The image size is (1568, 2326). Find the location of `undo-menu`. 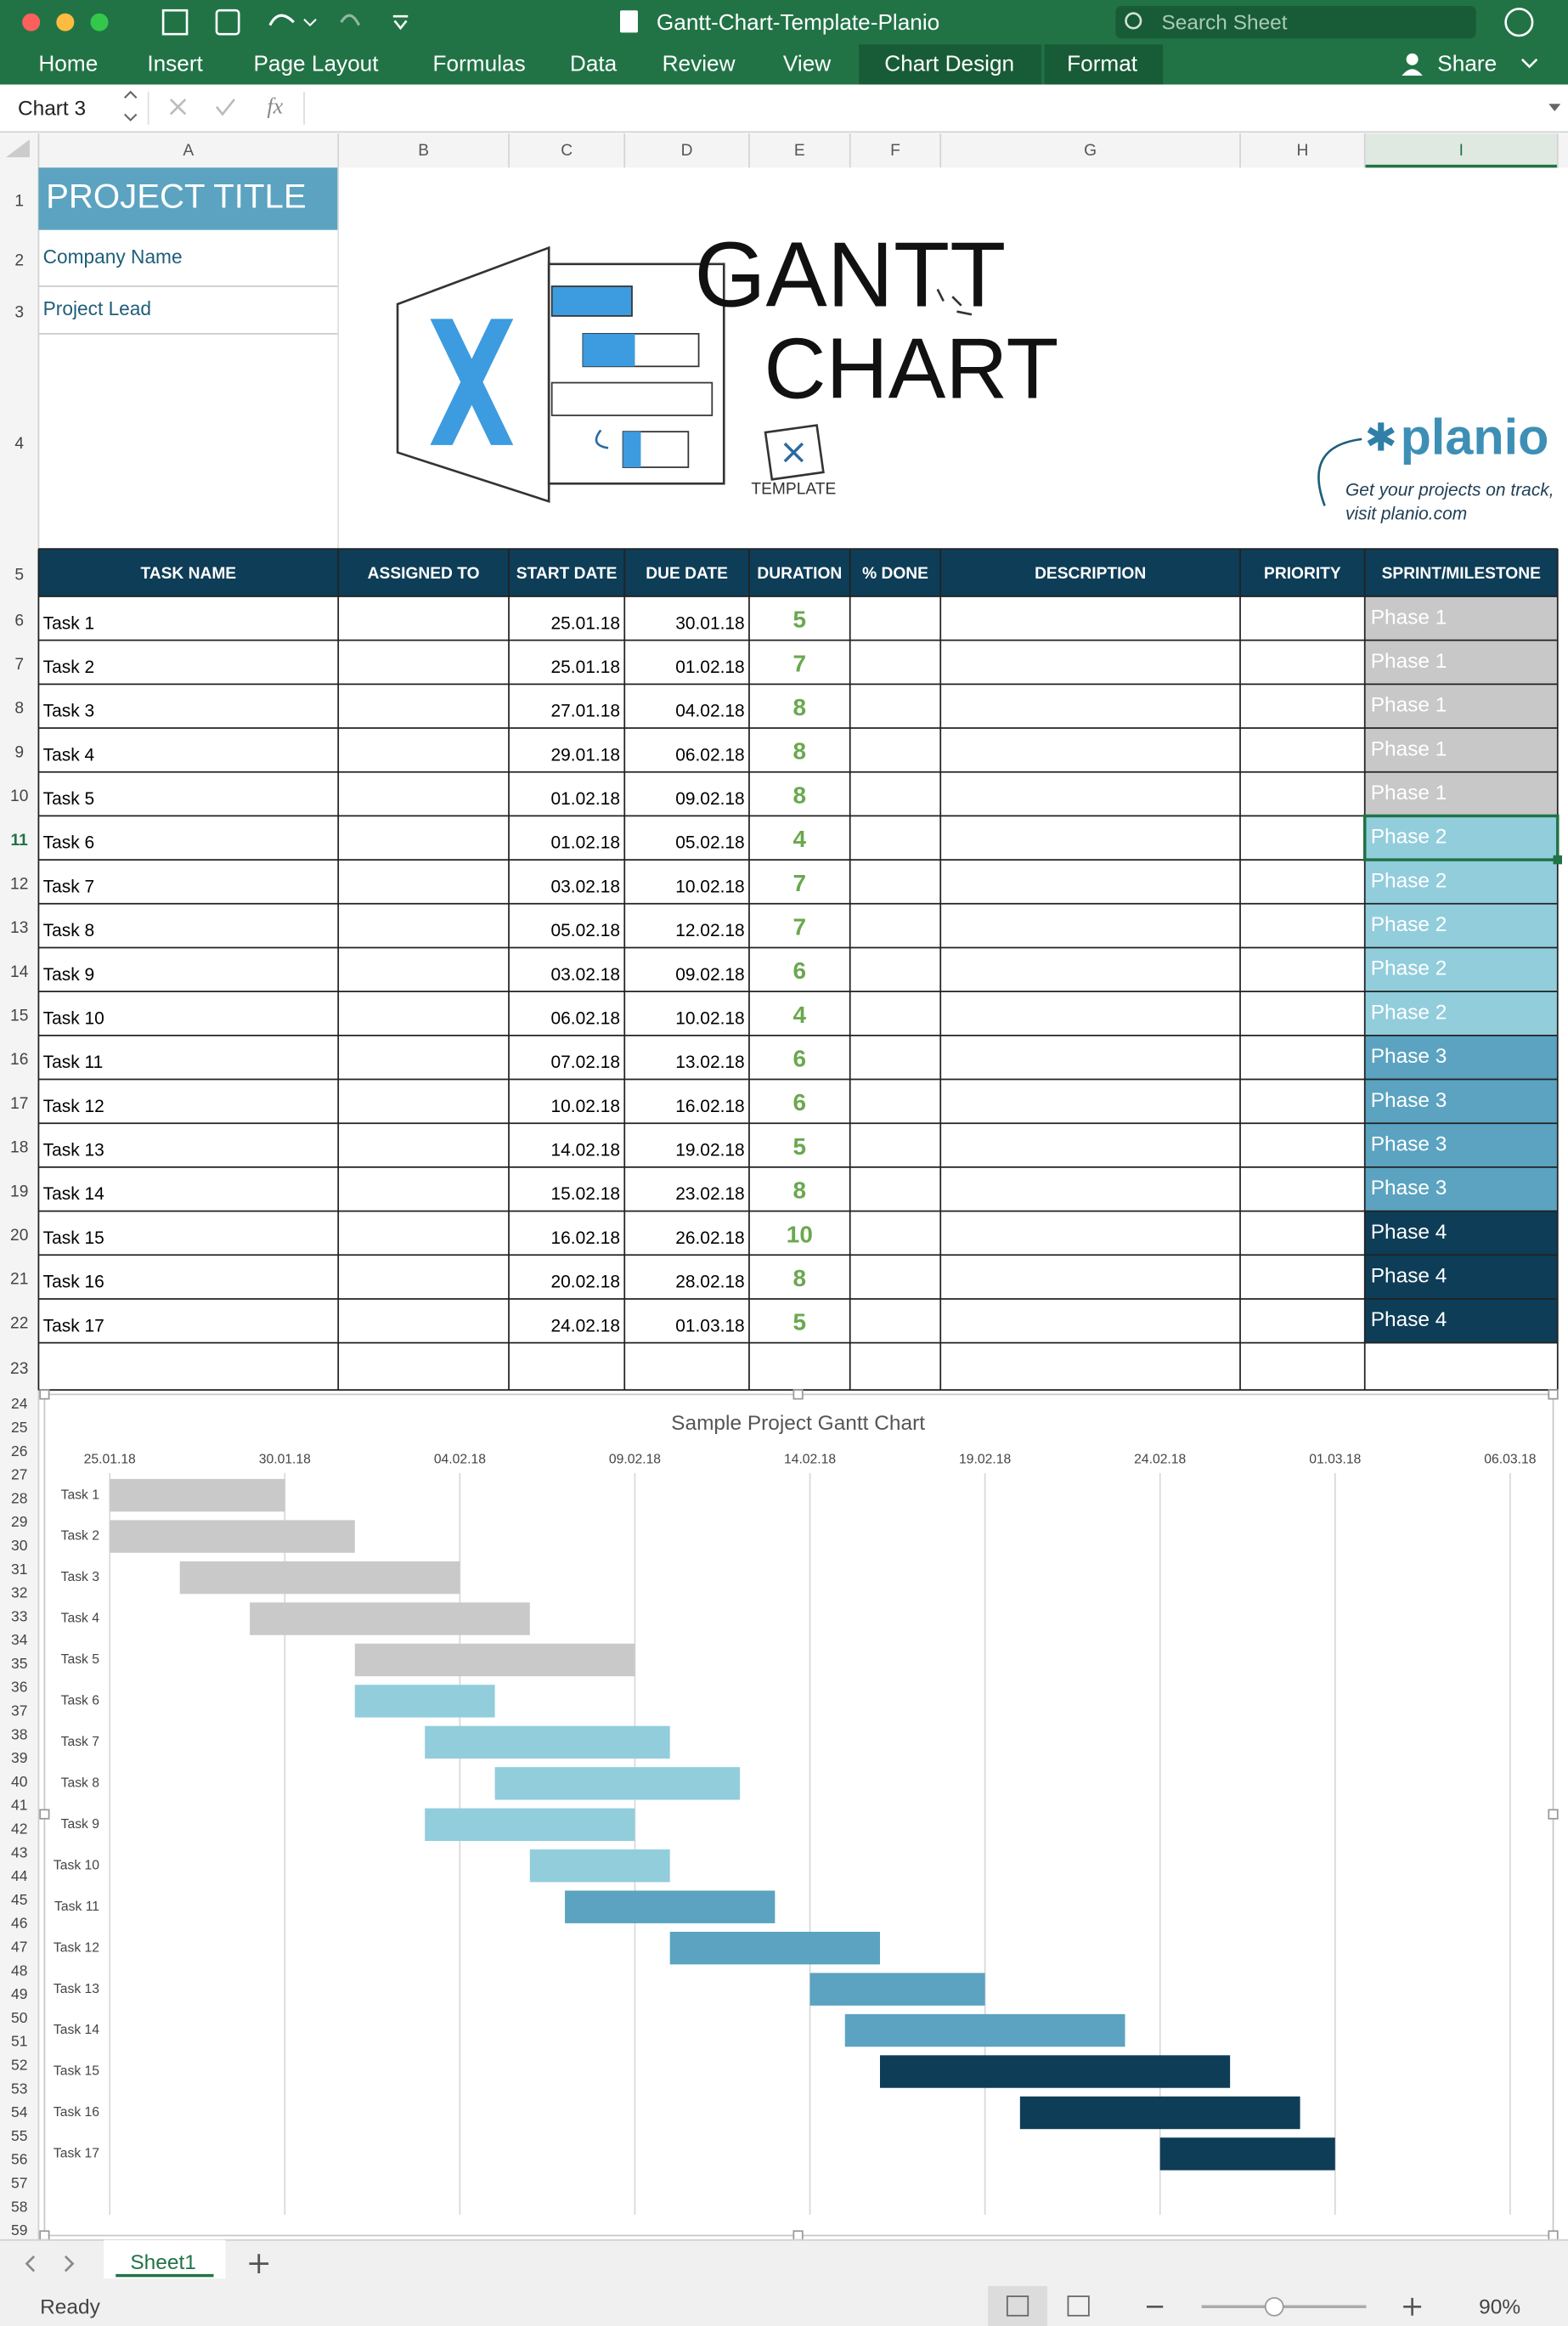

undo-menu is located at coordinates (310, 22).